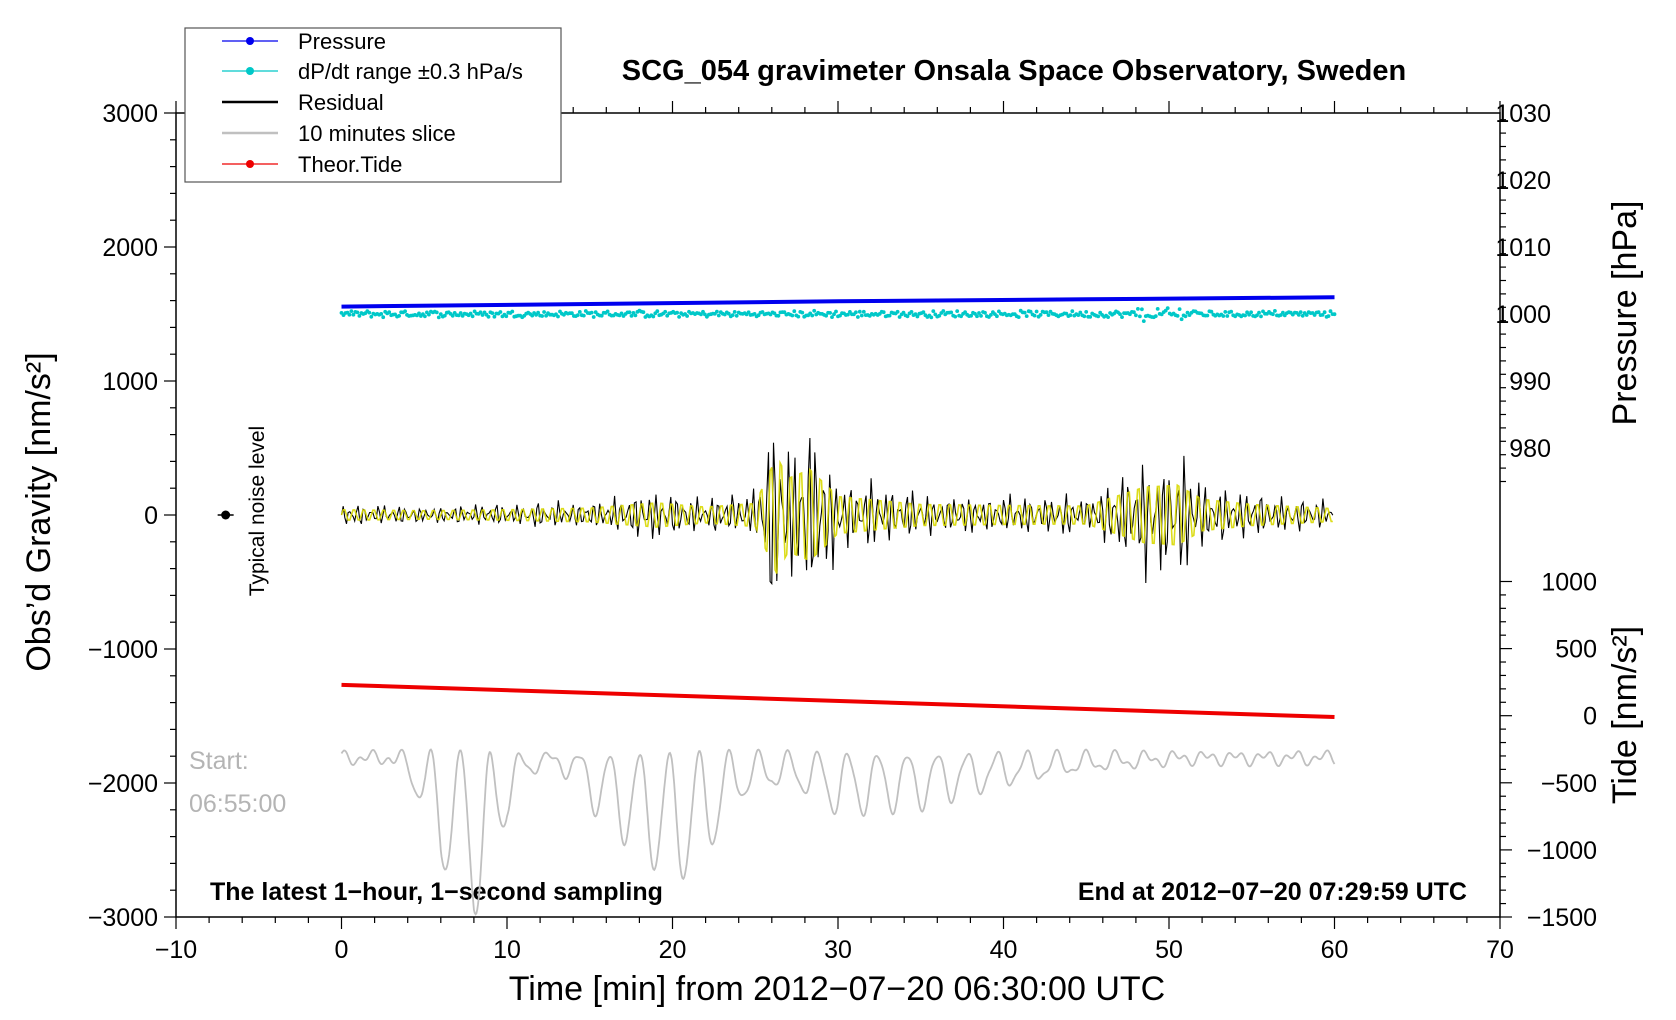  I want to click on y-tick-label-left: −1000, so click(123, 650).